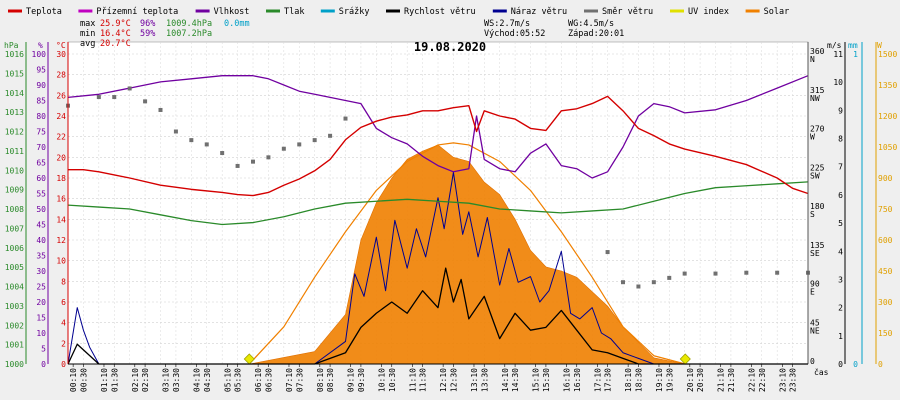 The image size is (900, 400). I want to click on time-tick-label: 20:10, so click(690, 380).